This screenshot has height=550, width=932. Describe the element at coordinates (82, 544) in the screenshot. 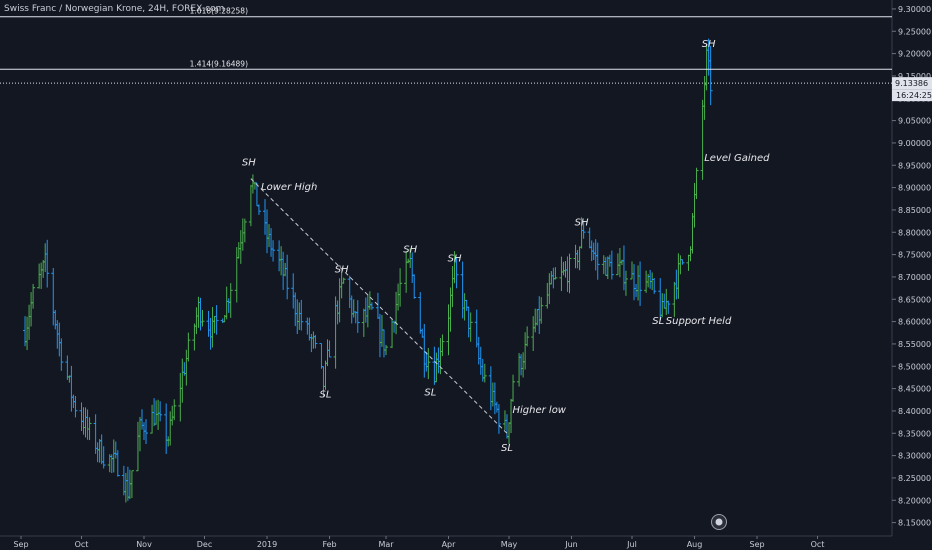

I see `time-tick-label: Oct` at that location.